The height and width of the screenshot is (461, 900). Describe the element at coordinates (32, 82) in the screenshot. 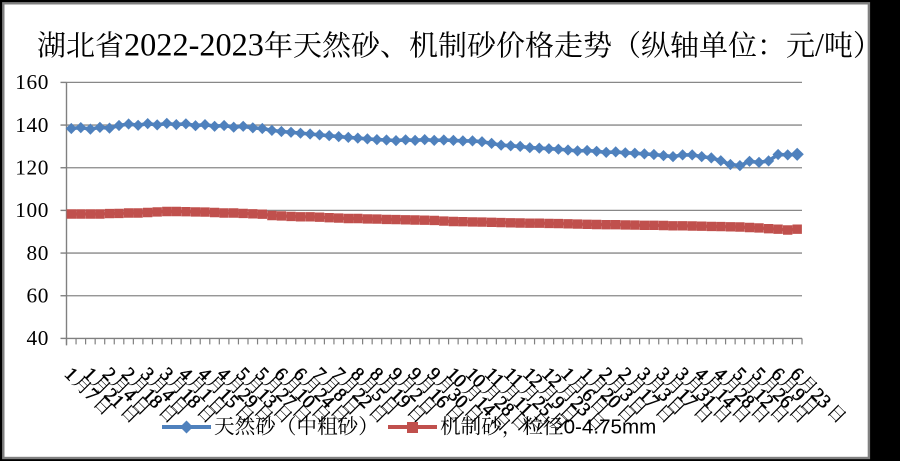

I see `svg-text: 160` at that location.